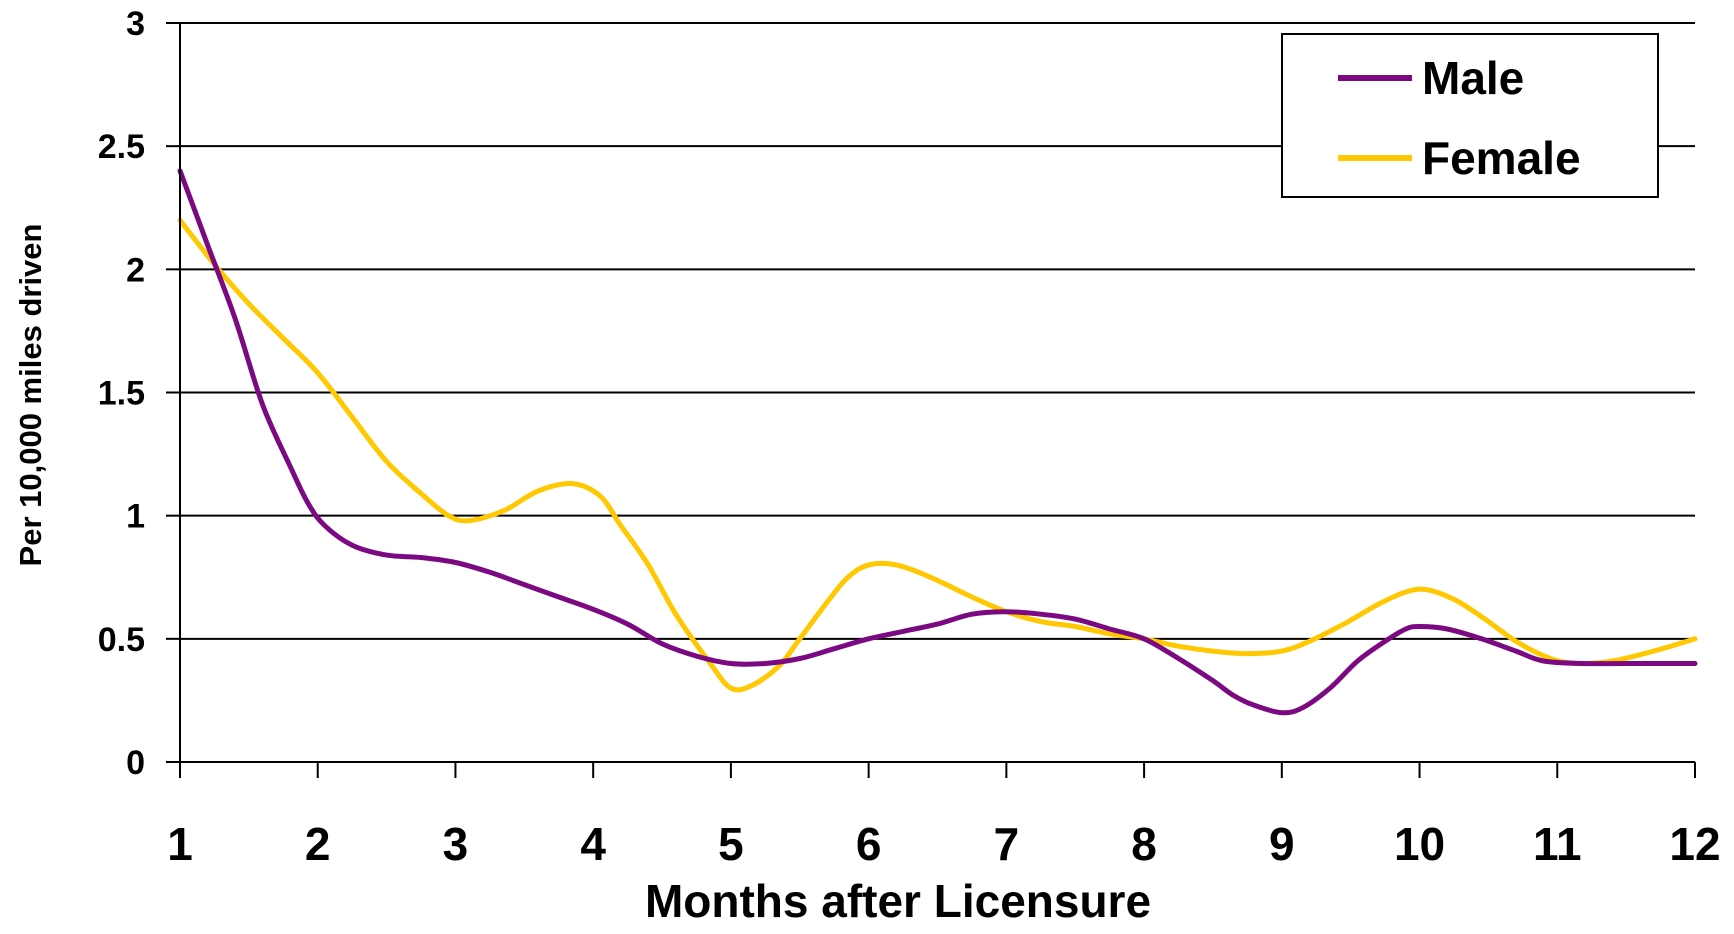 The width and height of the screenshot is (1734, 934). What do you see at coordinates (318, 844) in the screenshot?
I see `x-tick-label: 2` at bounding box center [318, 844].